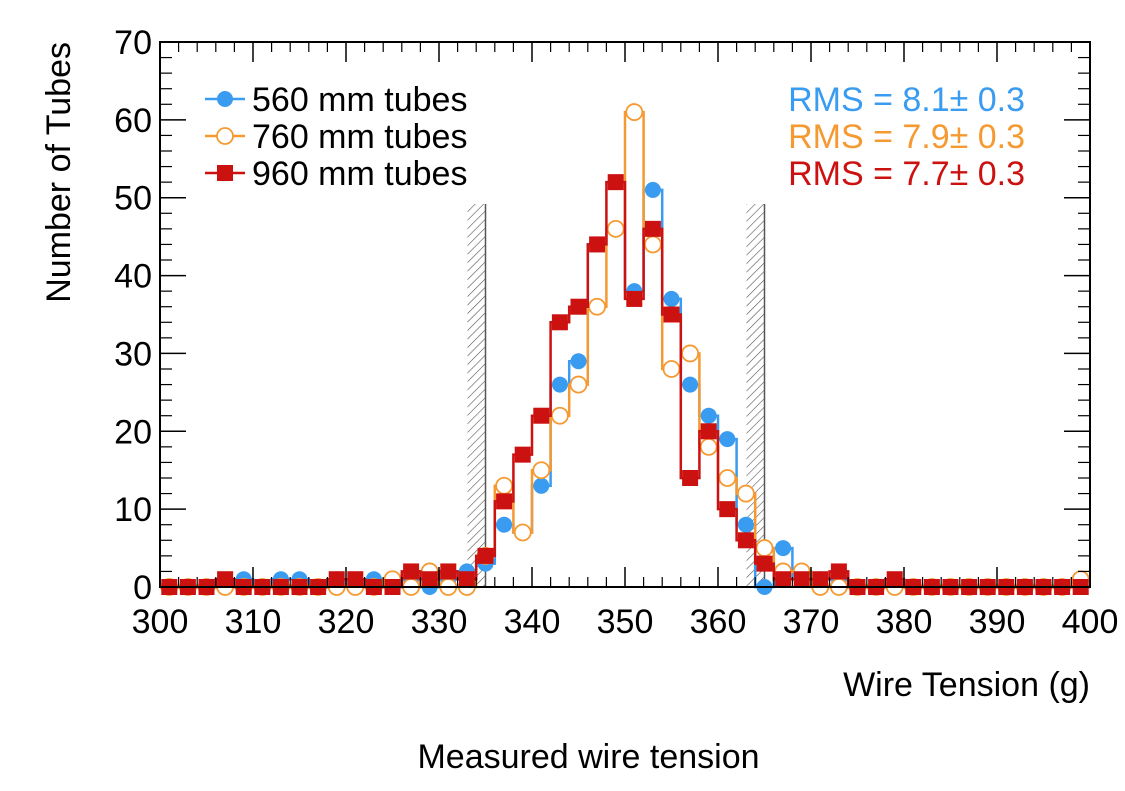 This screenshot has width=1125, height=791. What do you see at coordinates (588, 757) in the screenshot?
I see `figure-caption: Measured wire tension` at bounding box center [588, 757].